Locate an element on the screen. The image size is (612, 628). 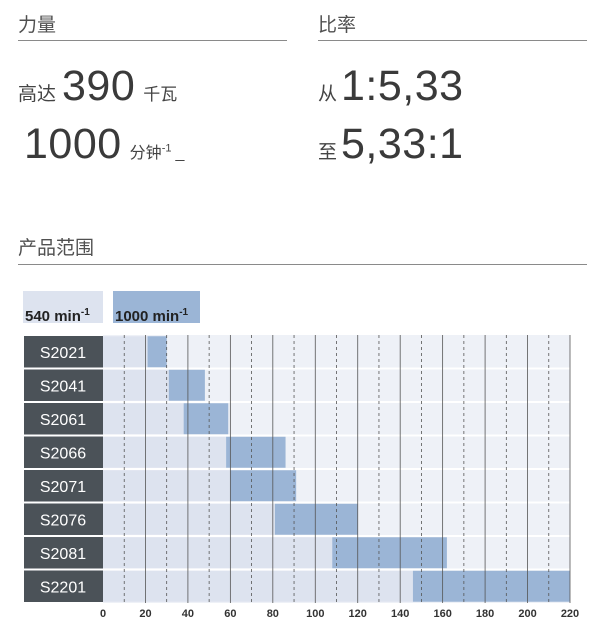
model-label-S2201: S2201 is located at coordinates (63, 587).